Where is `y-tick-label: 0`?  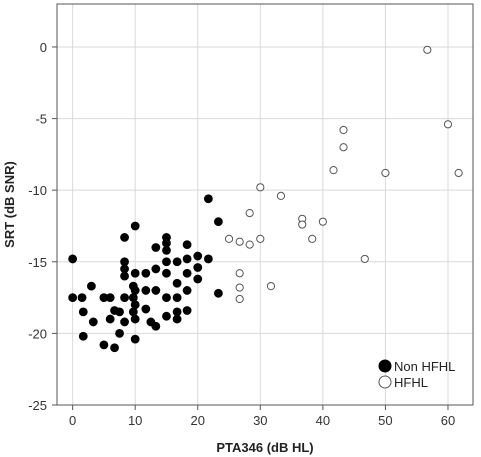
y-tick-label: 0 is located at coordinates (43, 47).